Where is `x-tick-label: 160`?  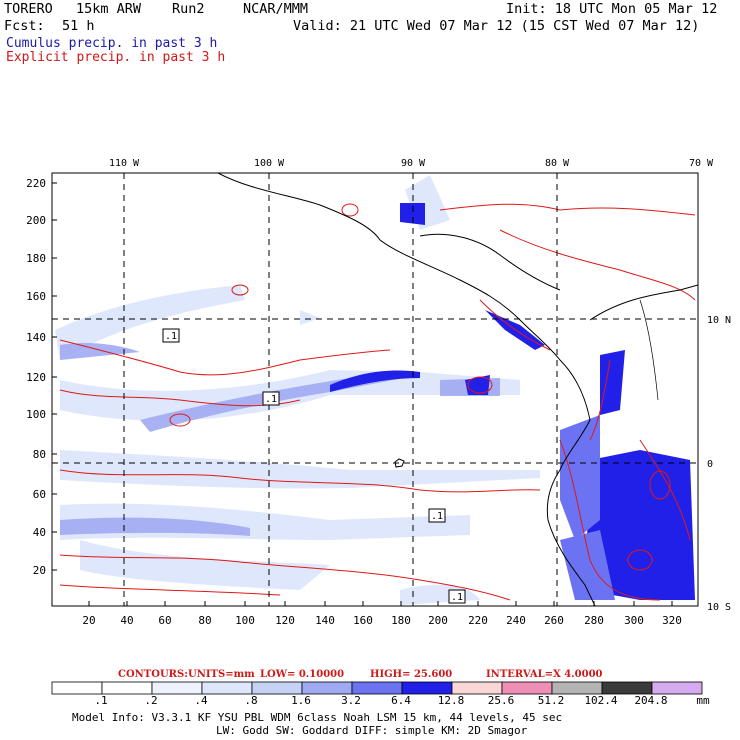 x-tick-label: 160 is located at coordinates (363, 620).